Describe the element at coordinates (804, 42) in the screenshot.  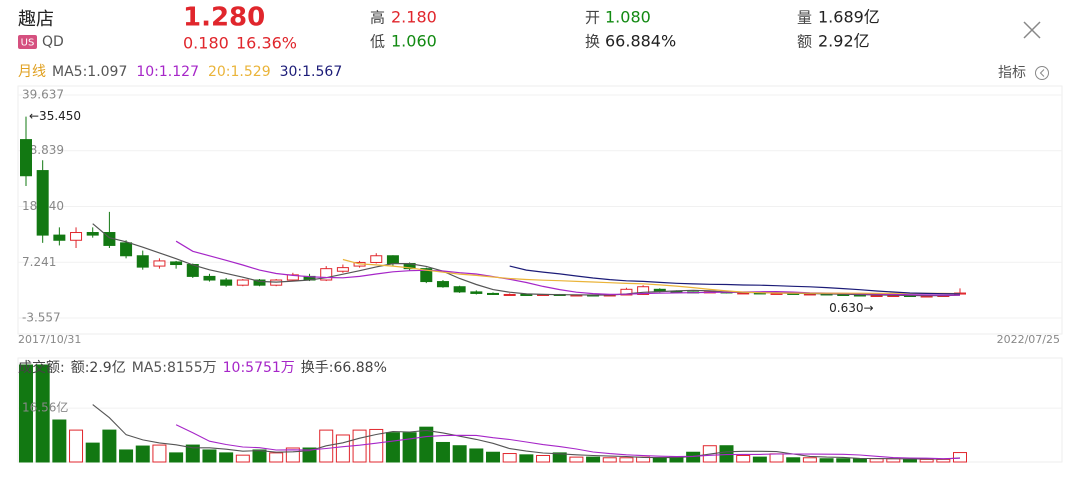
I see `label: 额` at that location.